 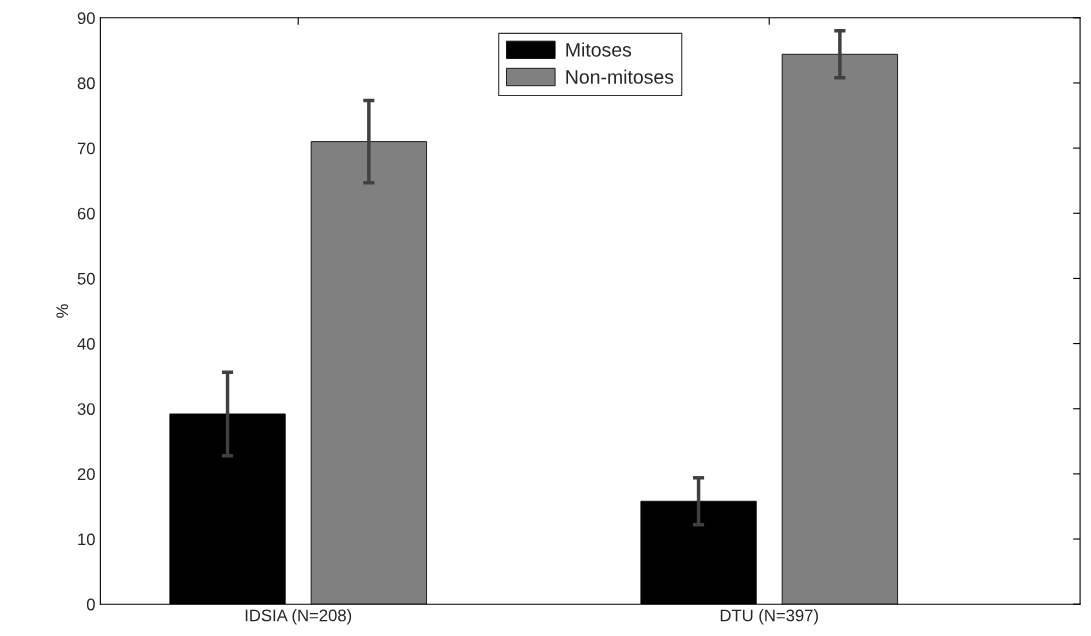 What do you see at coordinates (86, 213) in the screenshot?
I see `y-tick-label: 60` at bounding box center [86, 213].